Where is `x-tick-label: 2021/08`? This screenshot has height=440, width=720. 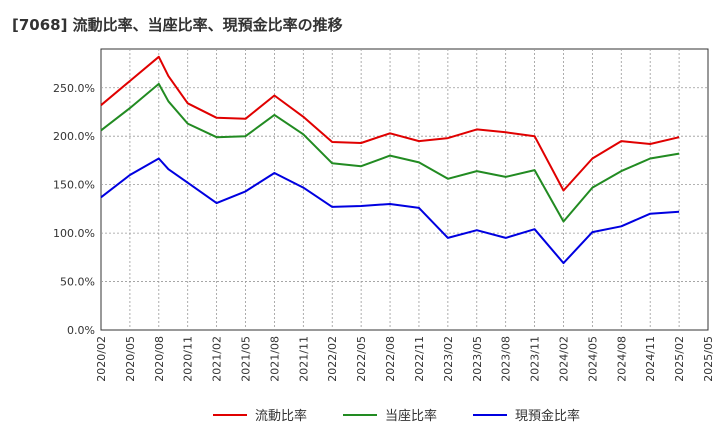 x-tick-label: 2021/08 is located at coordinates (274, 359).